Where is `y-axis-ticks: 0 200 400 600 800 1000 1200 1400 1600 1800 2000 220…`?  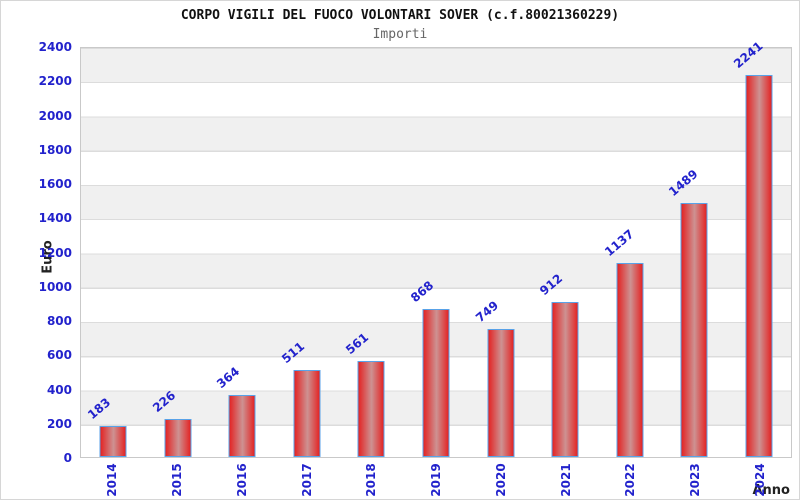 y-axis-ticks: 0 200 400 600 800 1000 1200 1400 1600 1800 2000 220… is located at coordinates (36, 250).